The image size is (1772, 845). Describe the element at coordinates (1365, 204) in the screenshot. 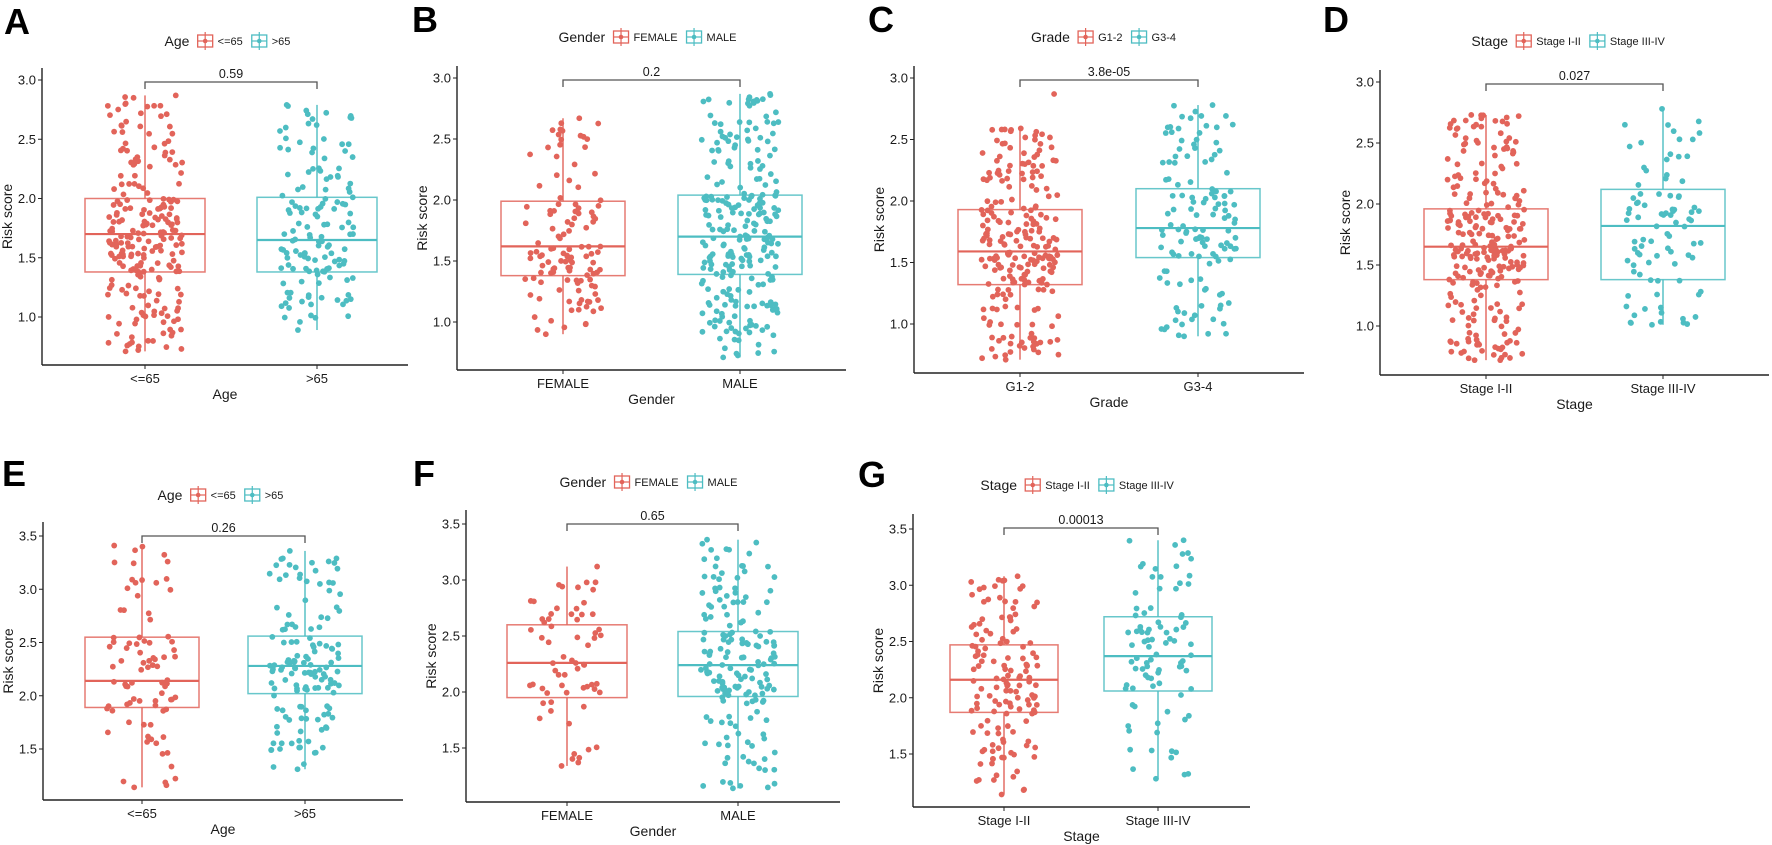

I see `y-tick-label: 2.0` at that location.